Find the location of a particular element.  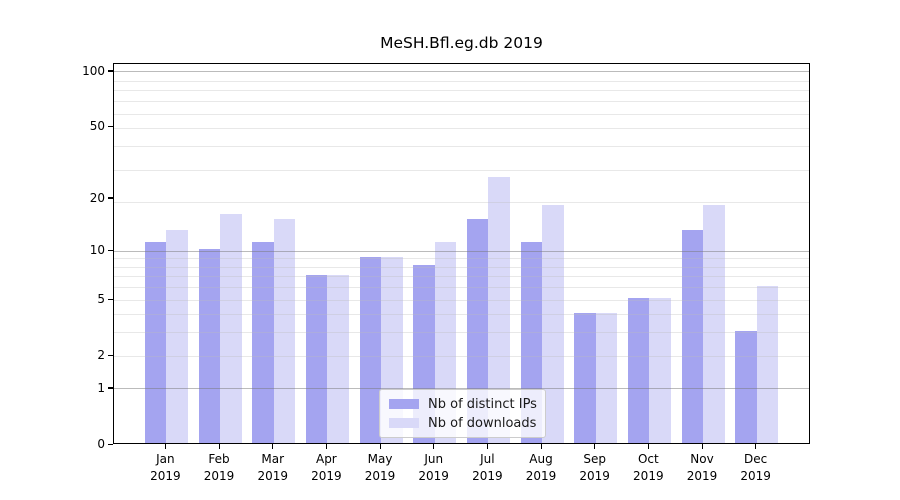

x-tick-label: May 2019 is located at coordinates (380, 467).